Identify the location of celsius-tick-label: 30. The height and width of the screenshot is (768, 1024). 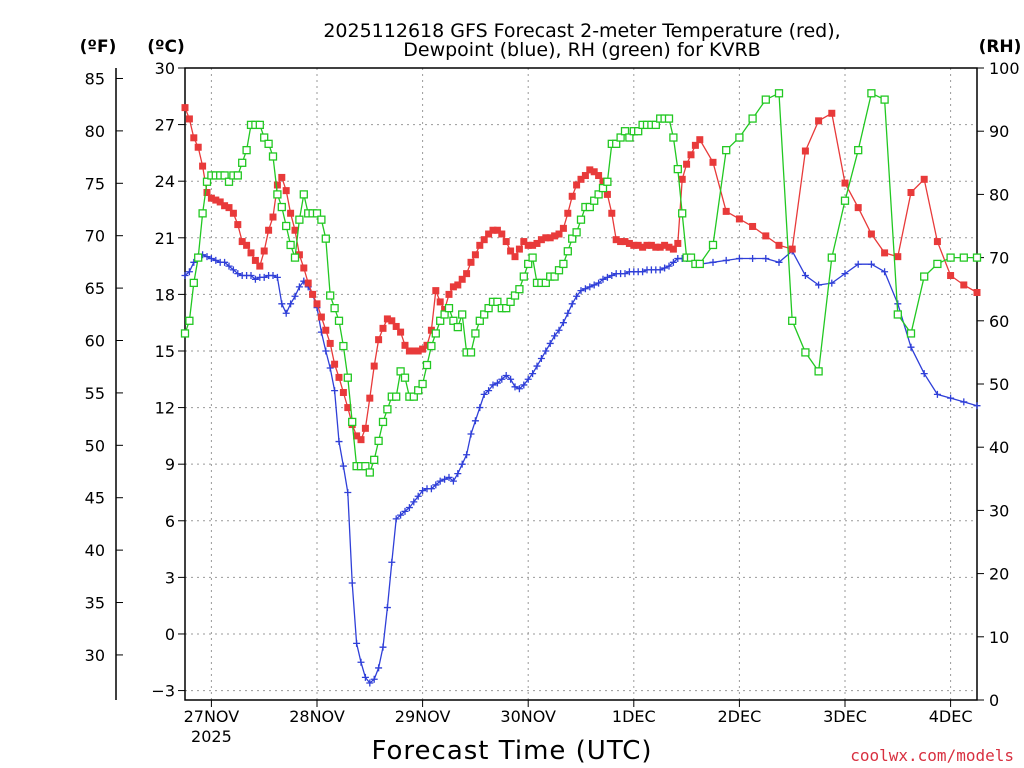
(165, 68).